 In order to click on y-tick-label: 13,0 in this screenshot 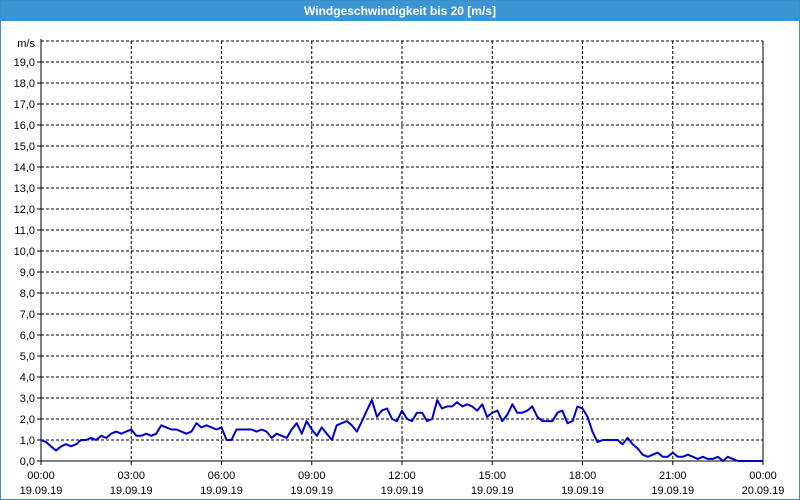, I will do `click(24, 189)`.